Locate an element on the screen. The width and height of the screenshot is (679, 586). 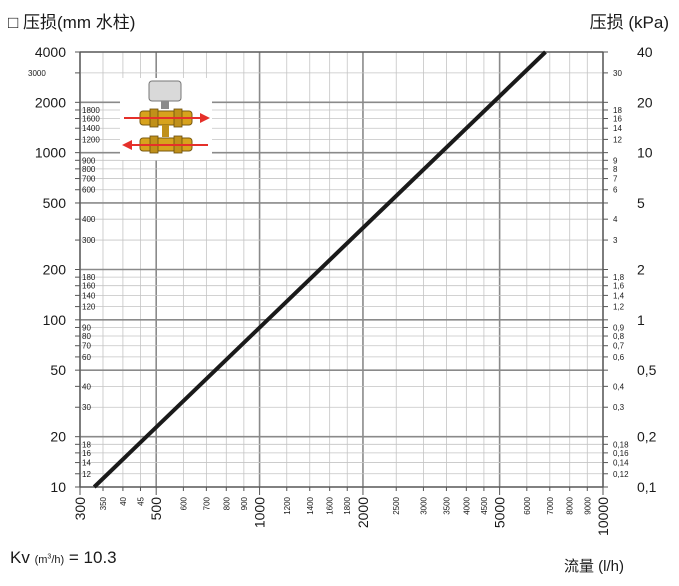
y-tick-label-right: 0,16 is located at coordinates (621, 453).